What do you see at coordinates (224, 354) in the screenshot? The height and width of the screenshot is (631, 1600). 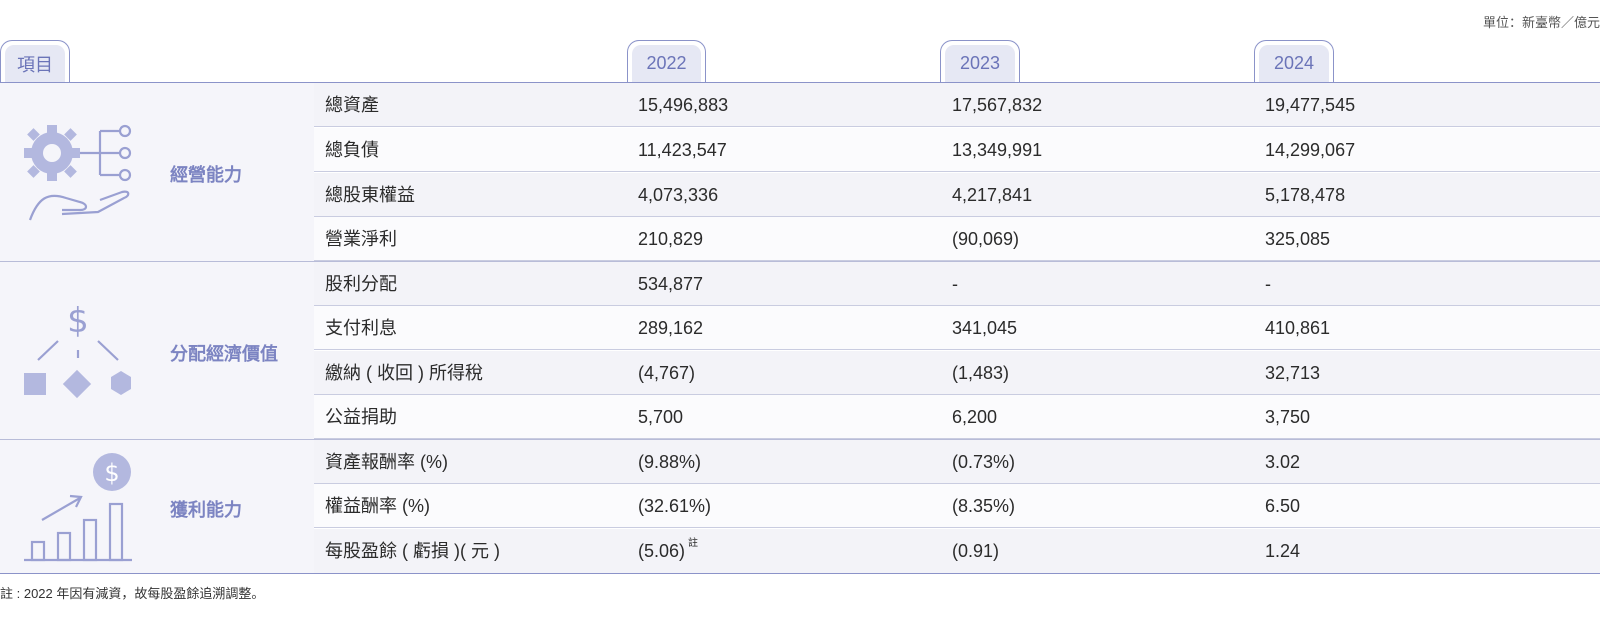 I see `group-label: 分配經濟價值` at bounding box center [224, 354].